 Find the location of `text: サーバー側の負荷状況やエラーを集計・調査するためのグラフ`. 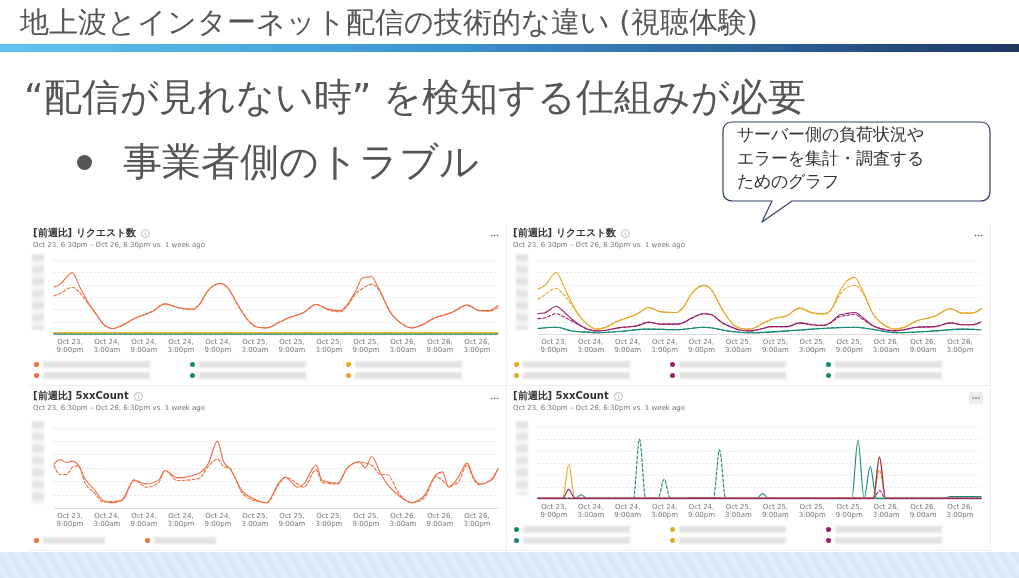

text: サーバー側の負荷状況やエラーを集計・調査するためのグラフ is located at coordinates (831, 158).